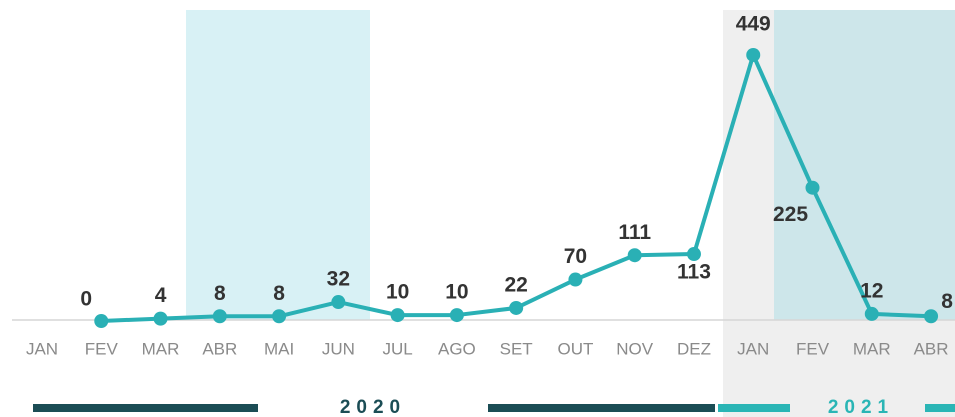 The width and height of the screenshot is (955, 417). I want to click on x-tick-label: SET, so click(516, 348).